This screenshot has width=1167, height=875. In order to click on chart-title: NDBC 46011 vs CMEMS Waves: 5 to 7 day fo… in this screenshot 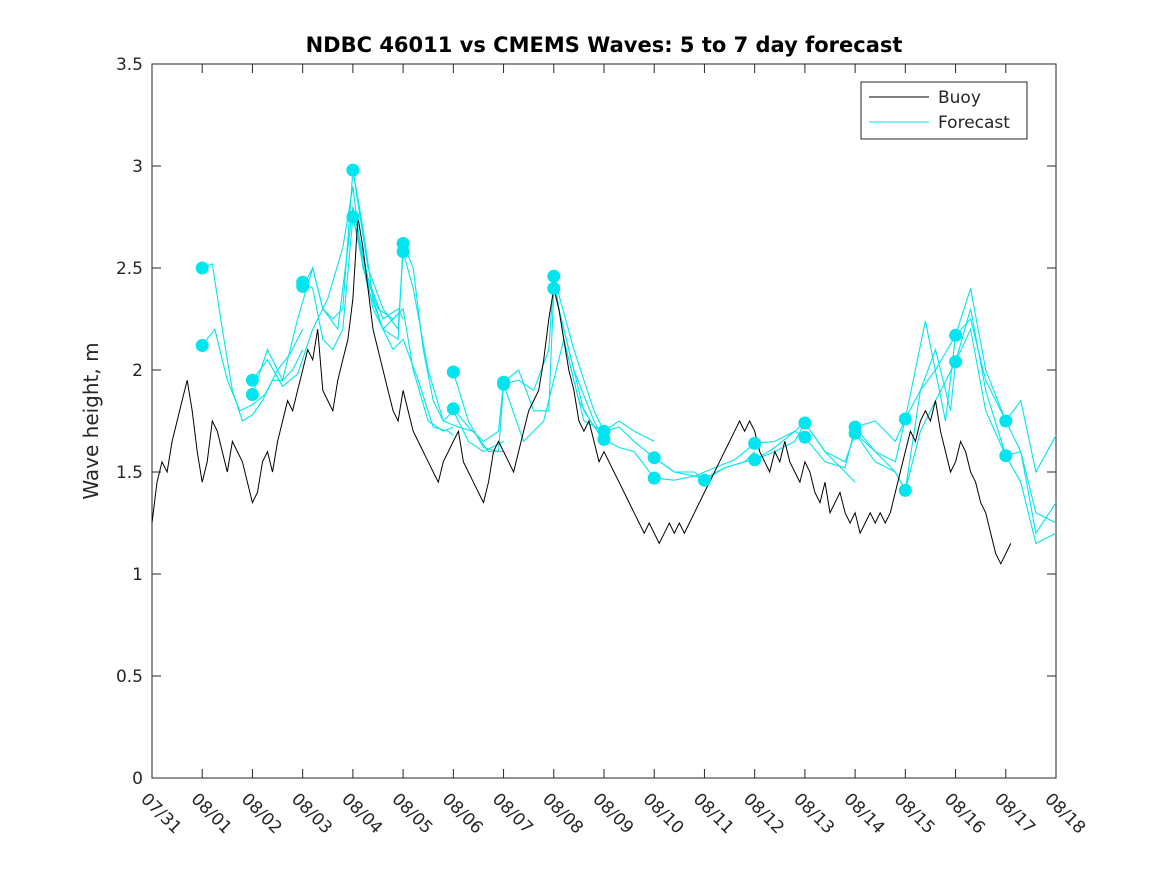, I will do `click(604, 45)`.